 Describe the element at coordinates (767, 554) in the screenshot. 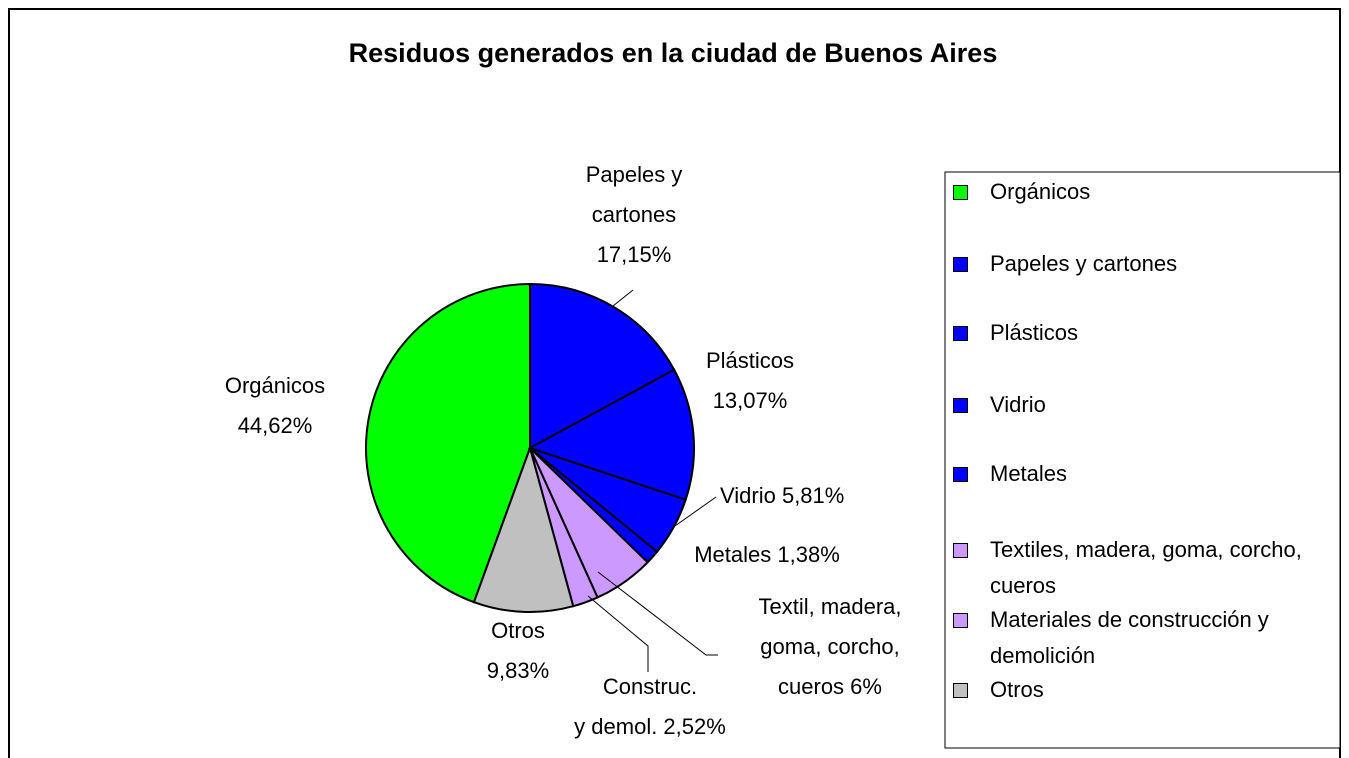

I see `data-label: Metales 1,38%` at that location.